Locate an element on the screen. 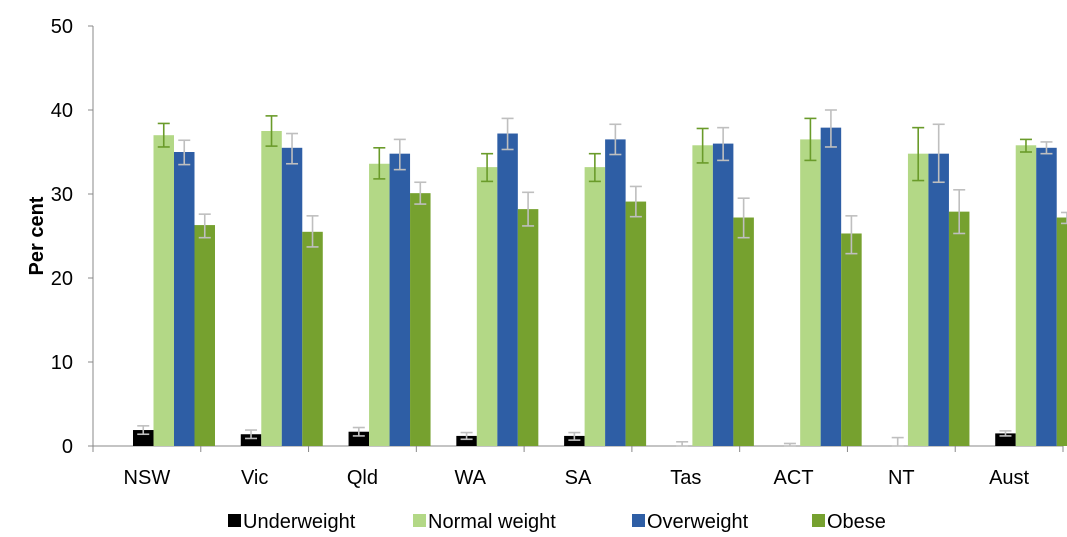  bar-overweight-tas is located at coordinates (723, 294).